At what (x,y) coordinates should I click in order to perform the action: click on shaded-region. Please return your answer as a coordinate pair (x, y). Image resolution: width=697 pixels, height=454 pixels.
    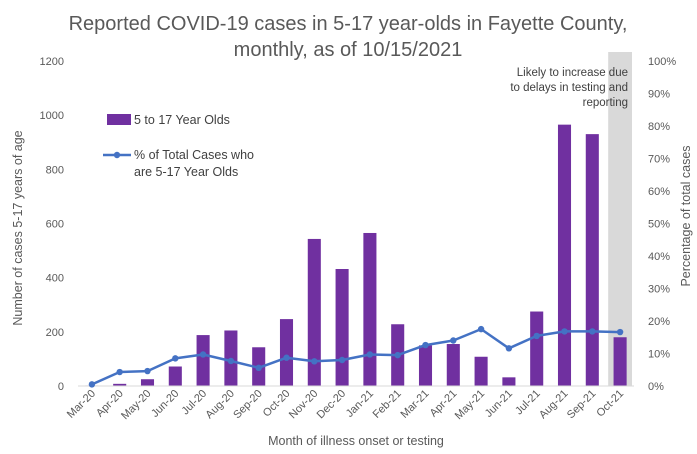
    Looking at the image, I should click on (620, 219).